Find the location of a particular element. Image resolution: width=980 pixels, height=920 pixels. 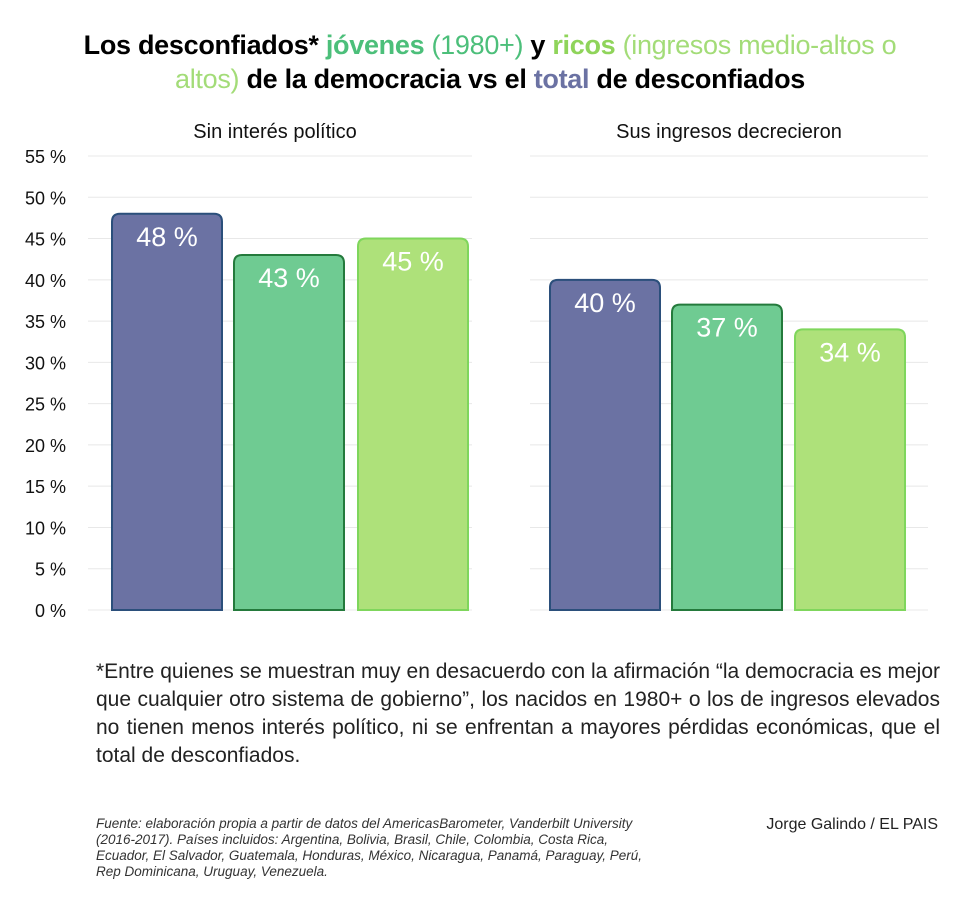

data-label: 45 % is located at coordinates (413, 262).